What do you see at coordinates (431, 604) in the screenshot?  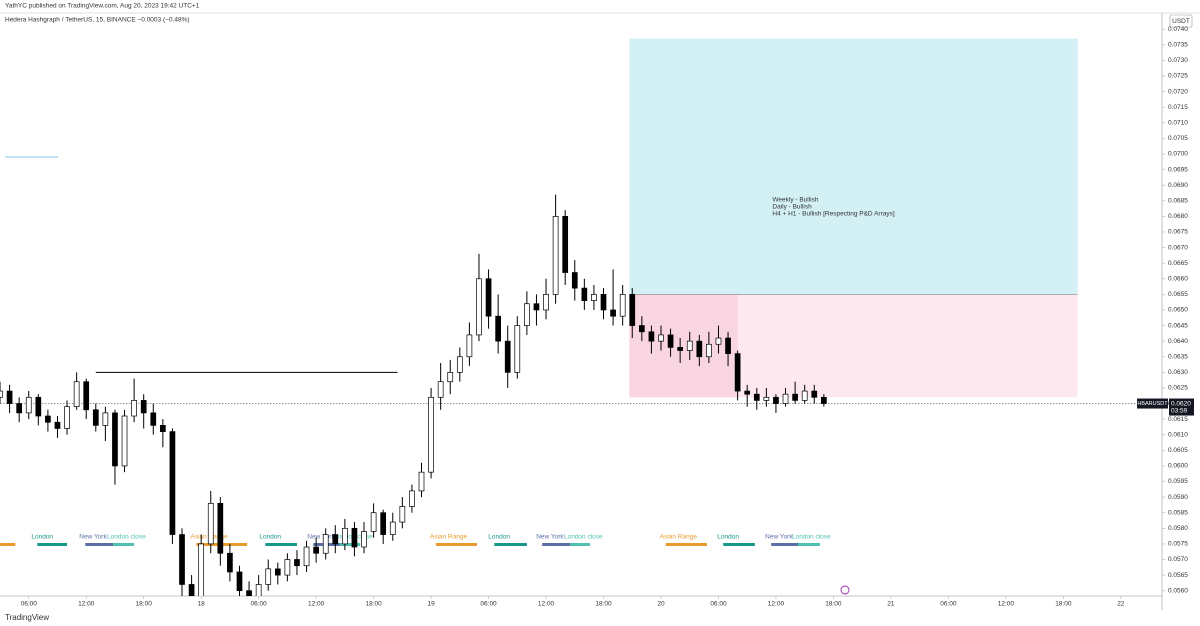 I see `x-tick-label: 19` at bounding box center [431, 604].